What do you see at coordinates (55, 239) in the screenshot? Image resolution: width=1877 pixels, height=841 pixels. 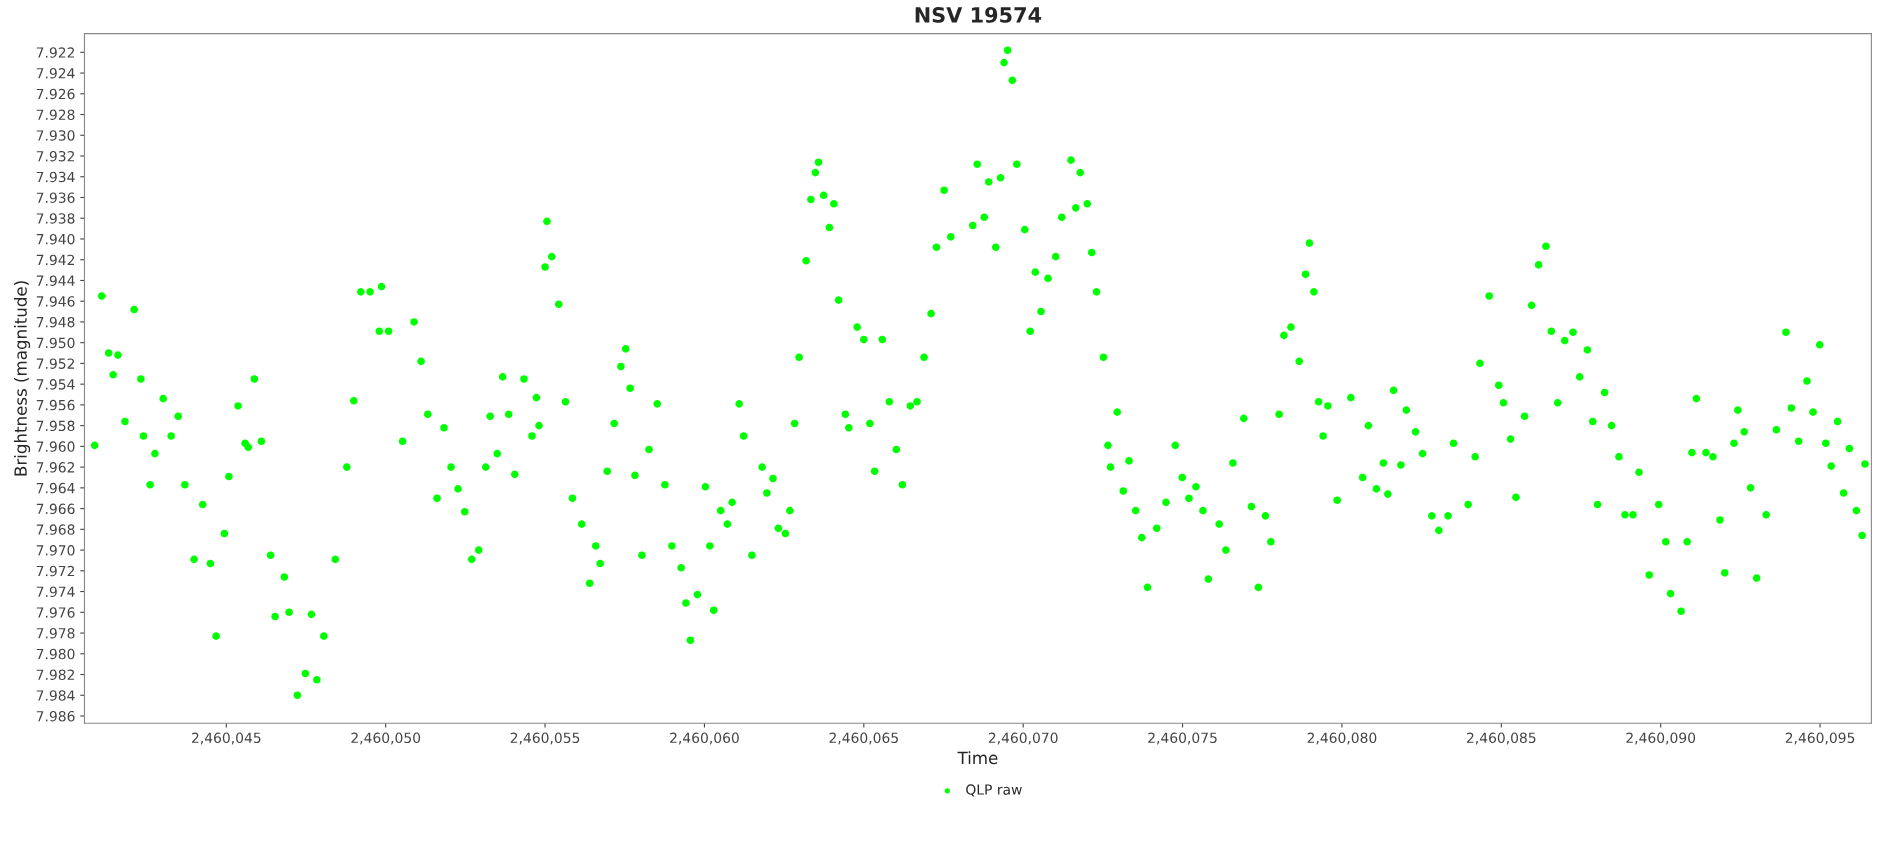 I see `y-tick-label: 7.940` at bounding box center [55, 239].